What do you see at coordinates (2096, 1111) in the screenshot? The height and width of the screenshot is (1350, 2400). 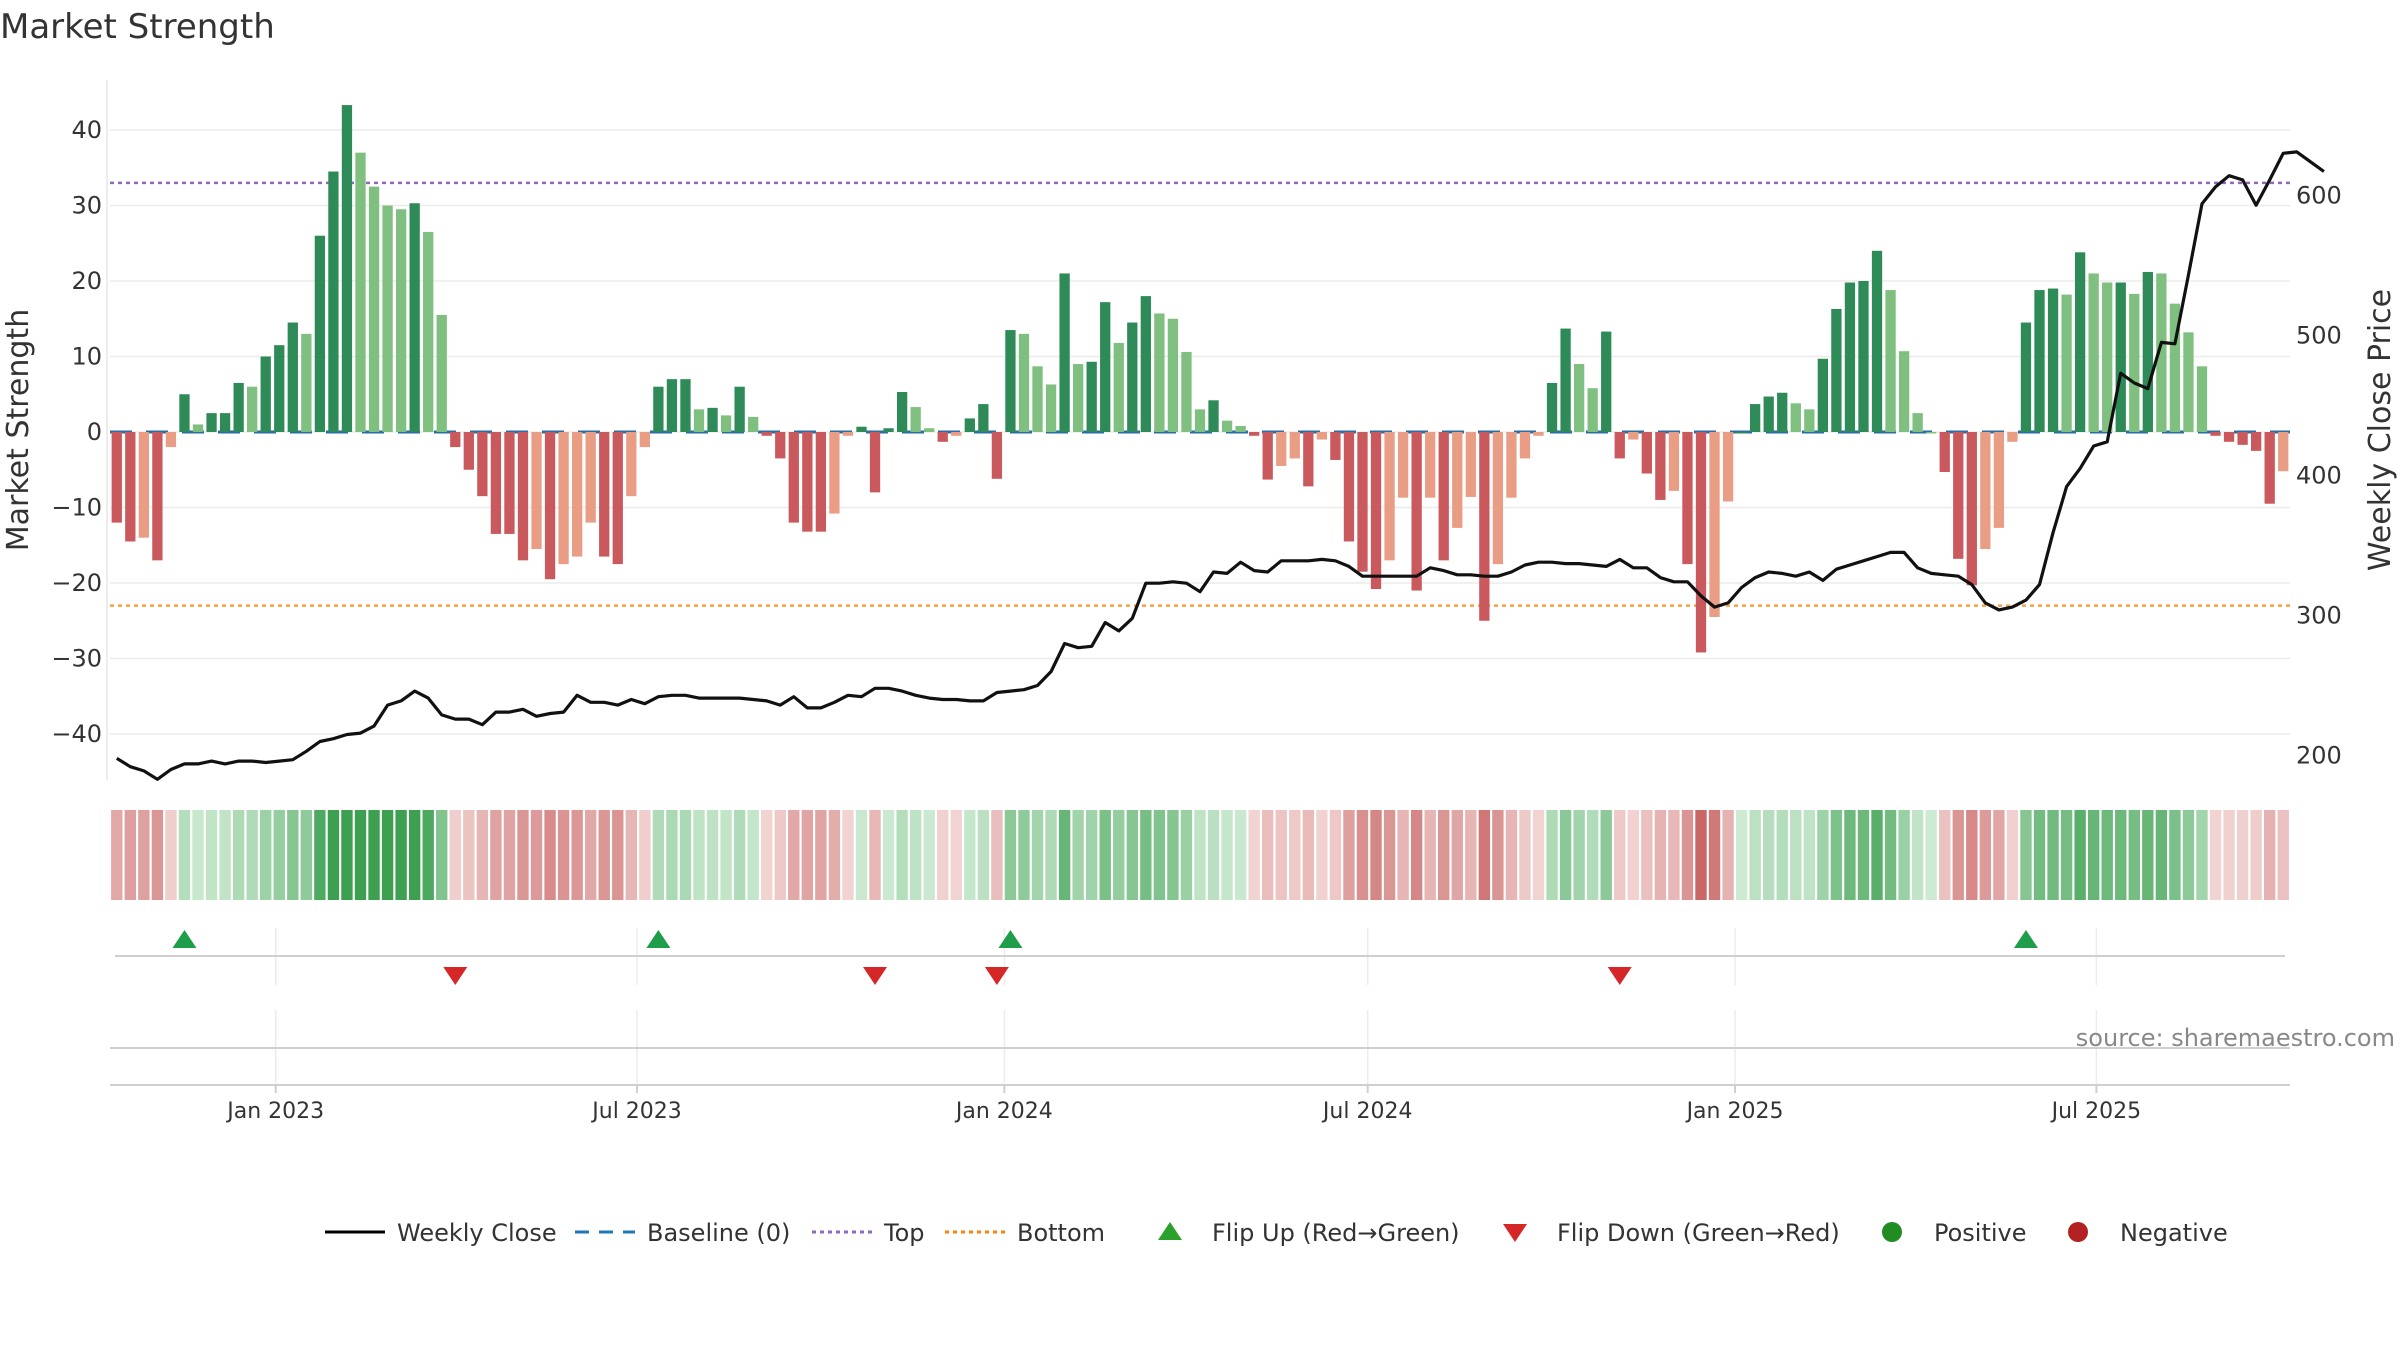 I see `x-tick-label: Jul 2025` at bounding box center [2096, 1111].